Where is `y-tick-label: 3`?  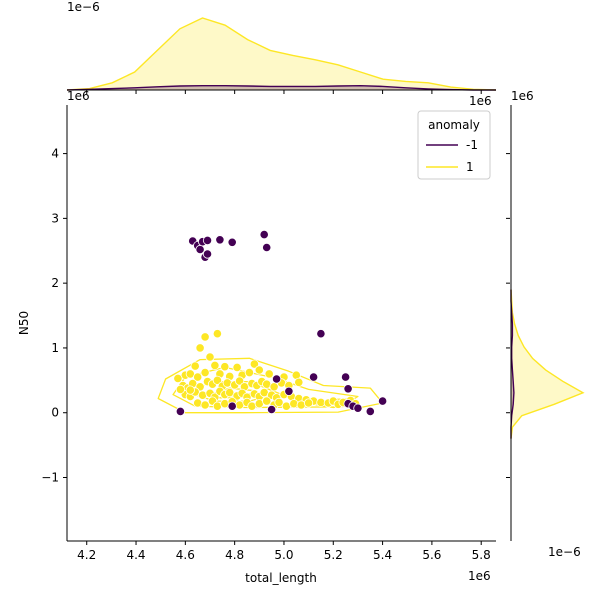
y-tick-label: 3 is located at coordinates (55, 218).